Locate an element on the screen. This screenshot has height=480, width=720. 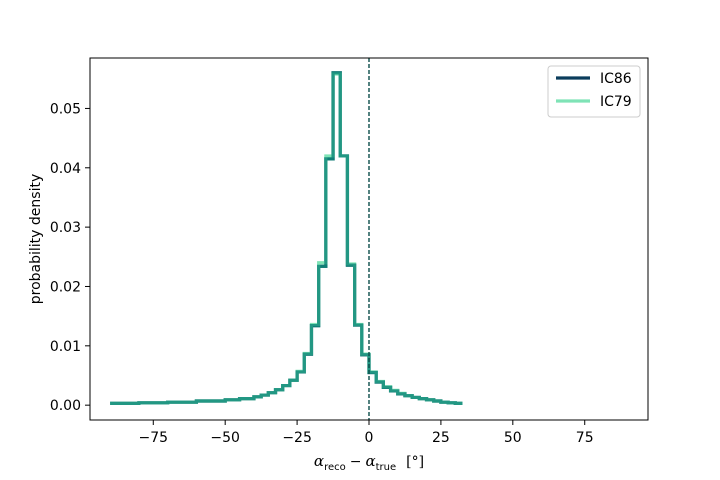
x-axis-label: αreco − αtrue [°] is located at coordinates (369, 462).